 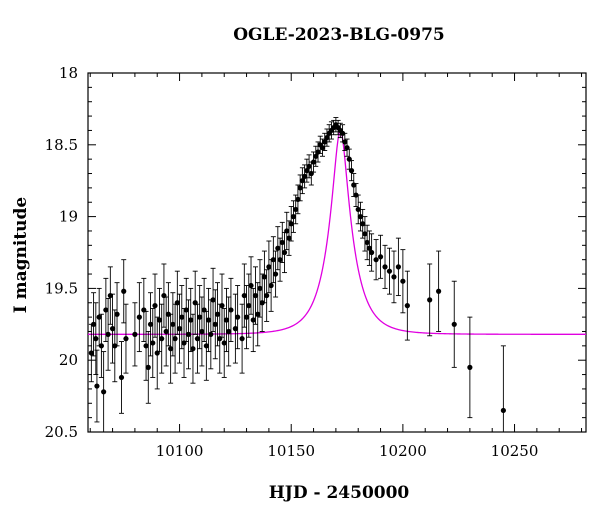 What do you see at coordinates (339, 35) in the screenshot?
I see `chart-title: OGLE-2023-BLG-0975` at bounding box center [339, 35].